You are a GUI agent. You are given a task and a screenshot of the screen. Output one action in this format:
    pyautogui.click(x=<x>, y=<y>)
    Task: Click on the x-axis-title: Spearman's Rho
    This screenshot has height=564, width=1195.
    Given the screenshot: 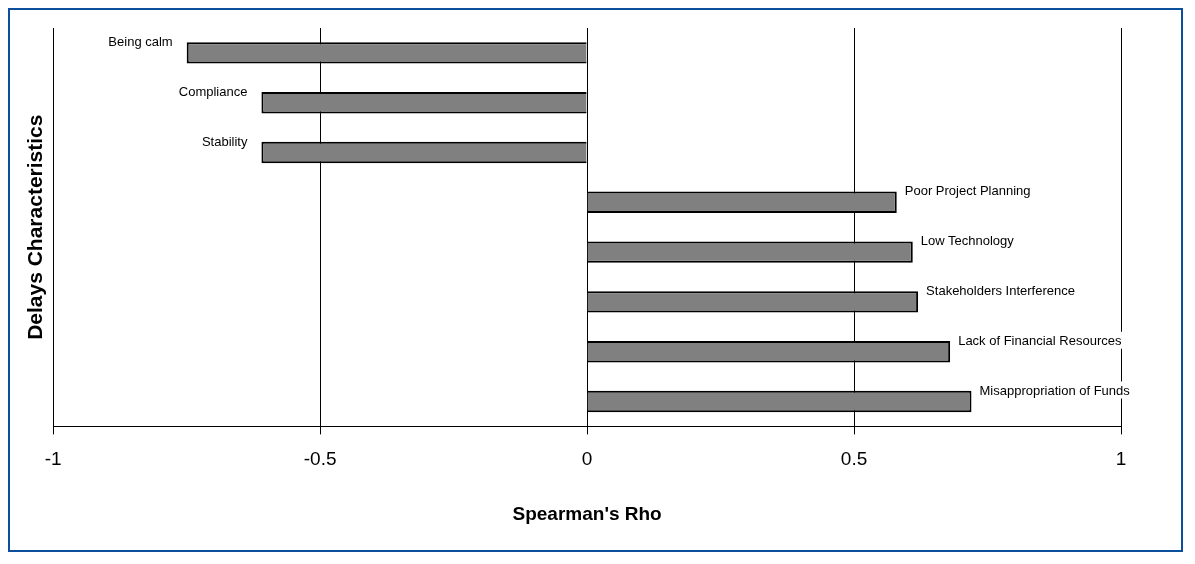 What is the action you would take?
    pyautogui.click(x=587, y=513)
    